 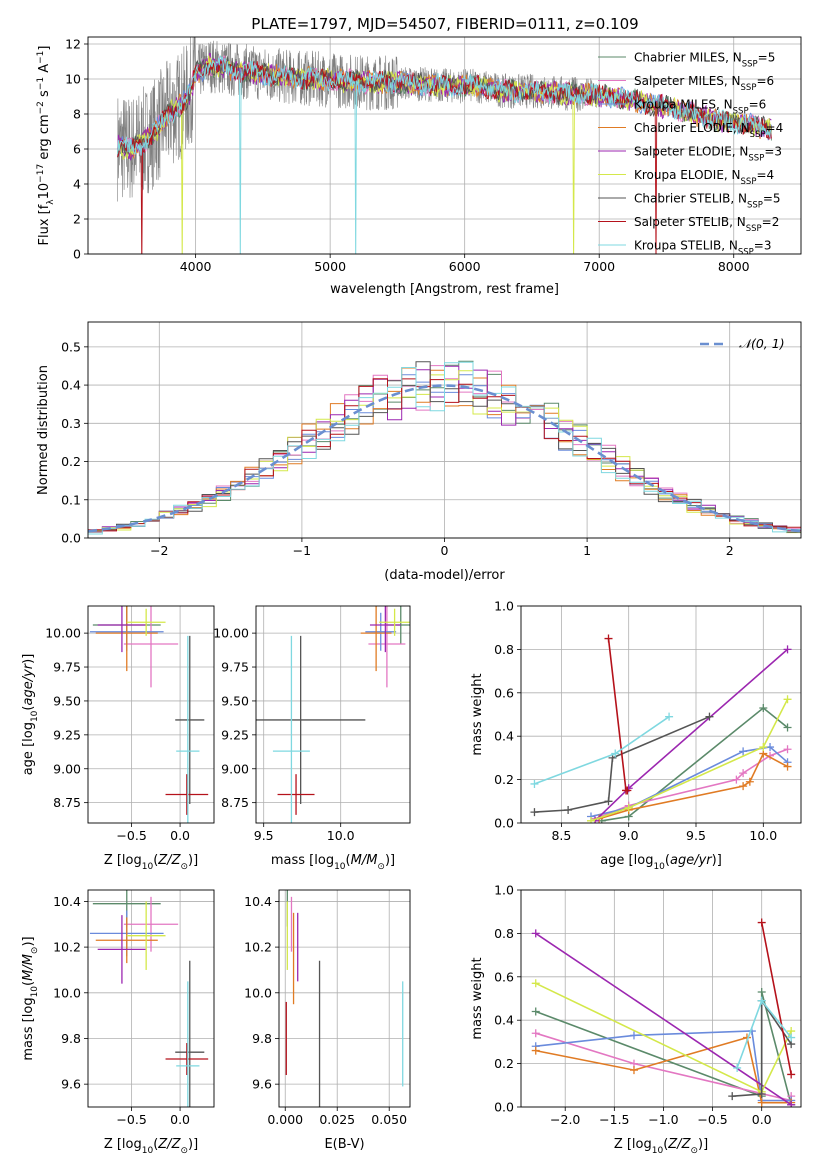 I want to click on legend-label-tail: =2, so click(x=771, y=222).